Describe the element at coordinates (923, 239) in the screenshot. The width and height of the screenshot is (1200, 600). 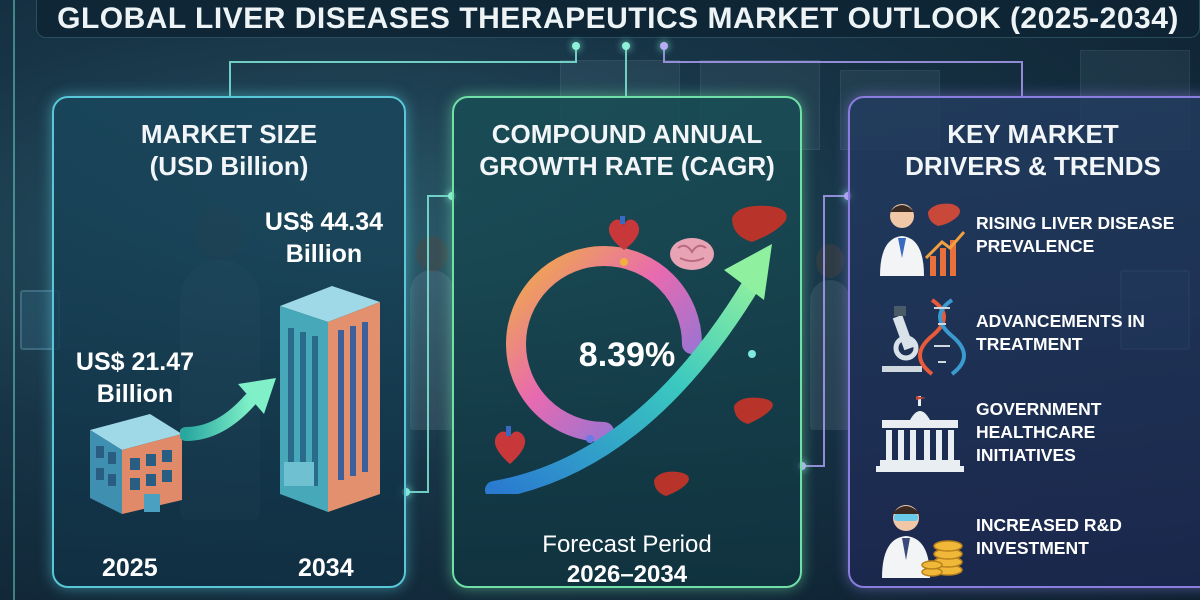
I see `doctor-liver-chart-icon` at that location.